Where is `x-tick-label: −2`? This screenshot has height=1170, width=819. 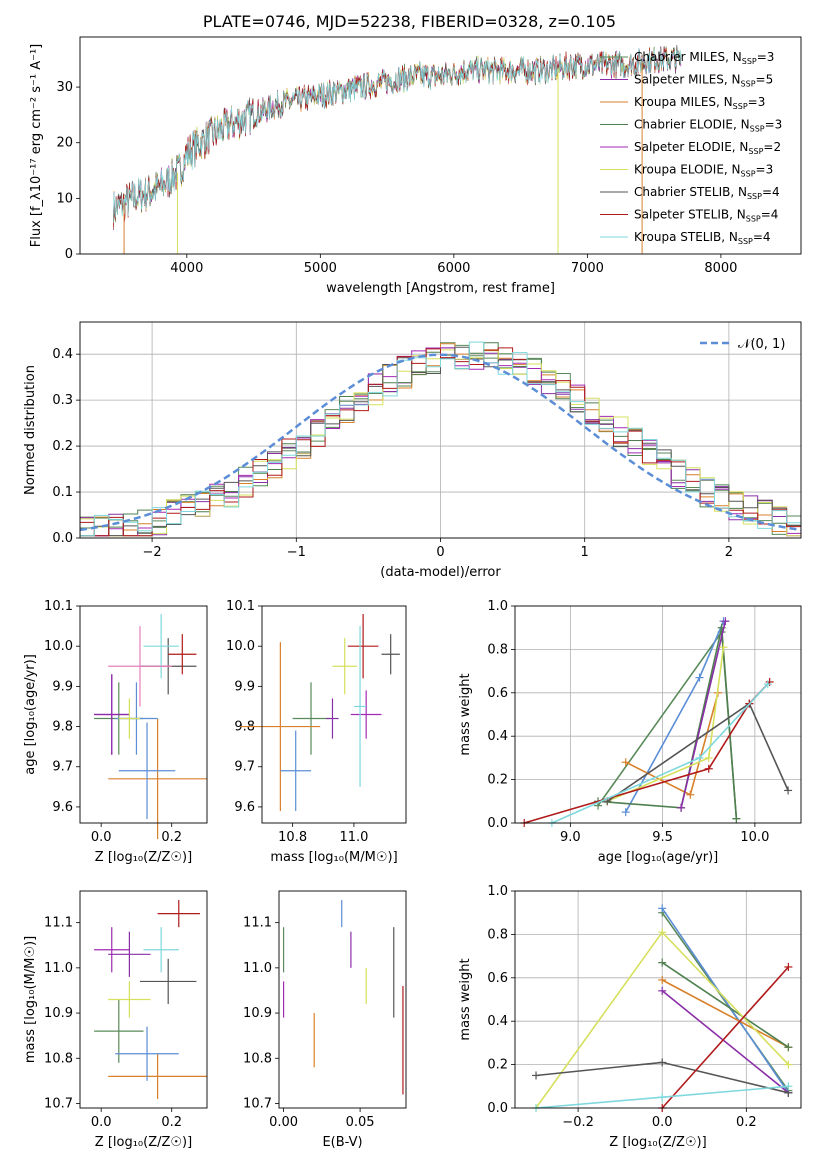 x-tick-label: −2 is located at coordinates (152, 552).